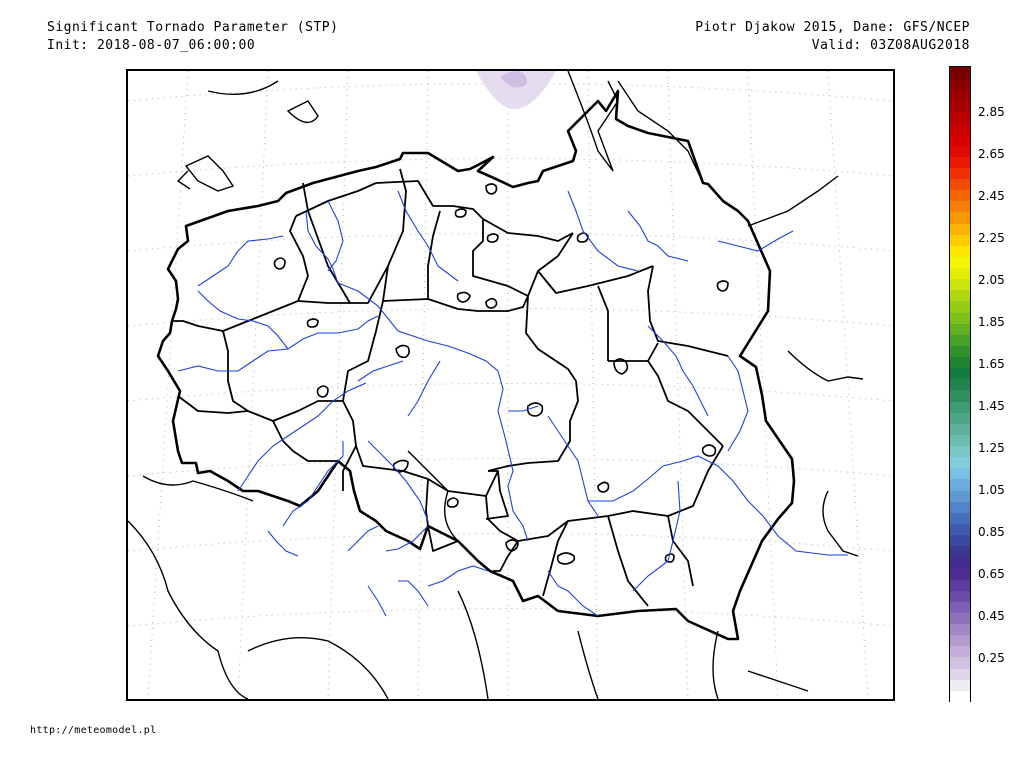  Describe the element at coordinates (991, 490) in the screenshot. I see `legend-label: 1.05` at that location.